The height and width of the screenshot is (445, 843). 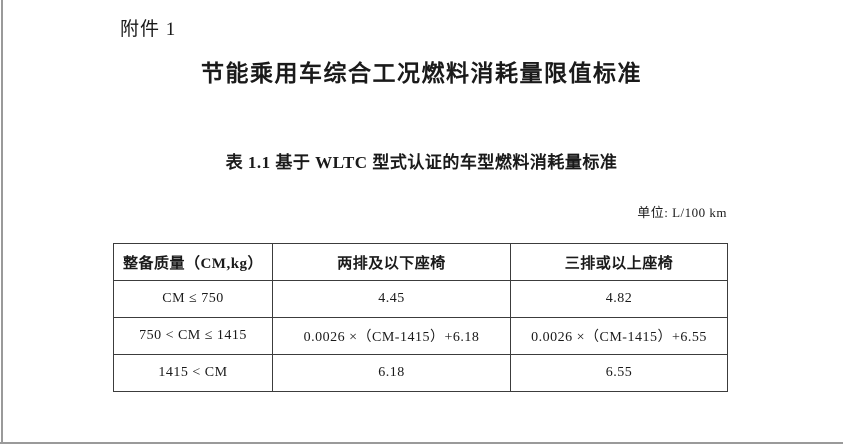 I want to click on table-caption: 表 1.1 基于 WLTC 型式认证的车型燃料消耗量标准, so click(x=421, y=162).